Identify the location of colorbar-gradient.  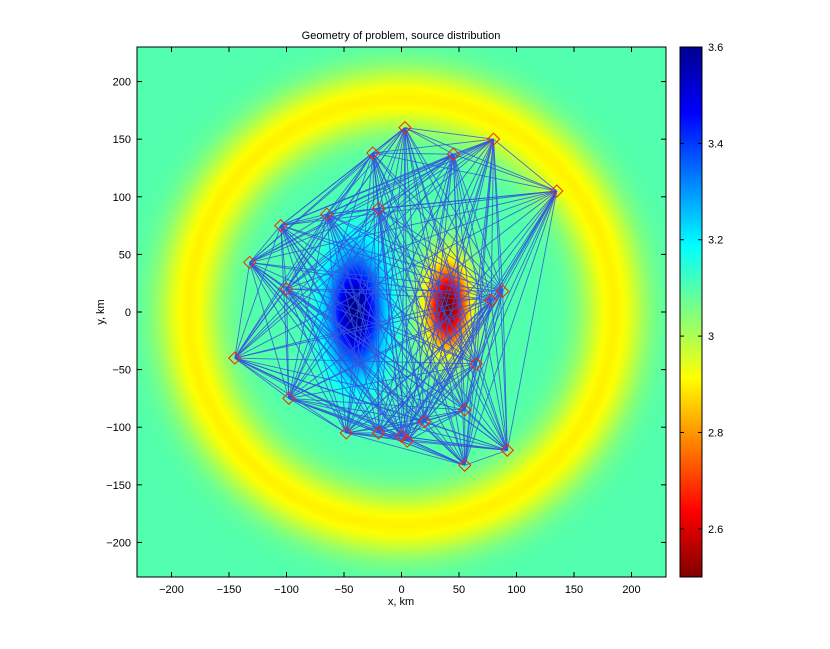
(691, 312).